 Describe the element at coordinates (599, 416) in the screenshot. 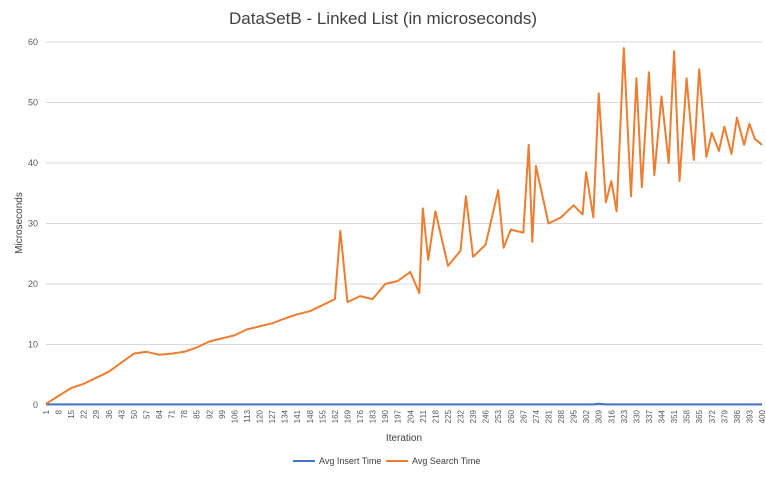

I see `x-tick-label: 309` at that location.